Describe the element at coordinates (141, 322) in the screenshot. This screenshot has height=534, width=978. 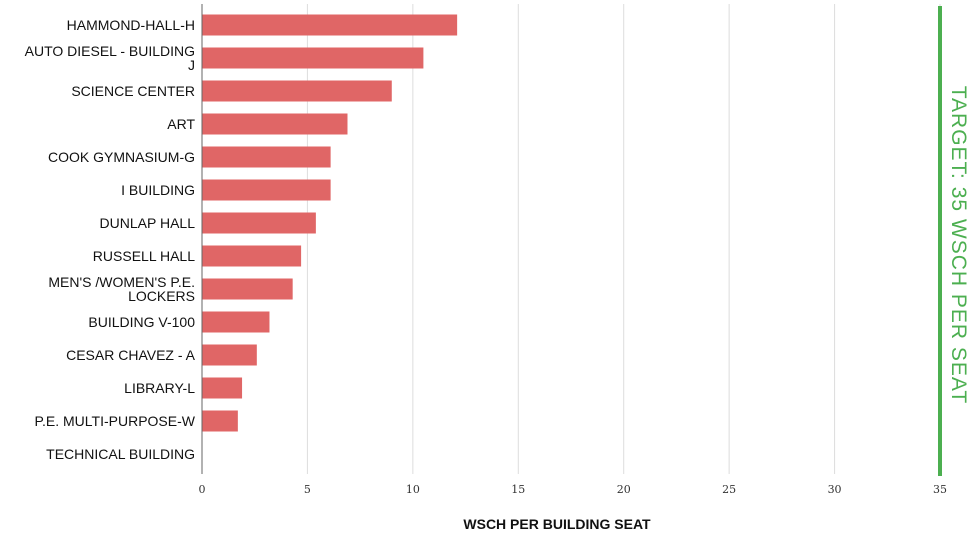
I see `category-label: BUILDING V-100` at that location.